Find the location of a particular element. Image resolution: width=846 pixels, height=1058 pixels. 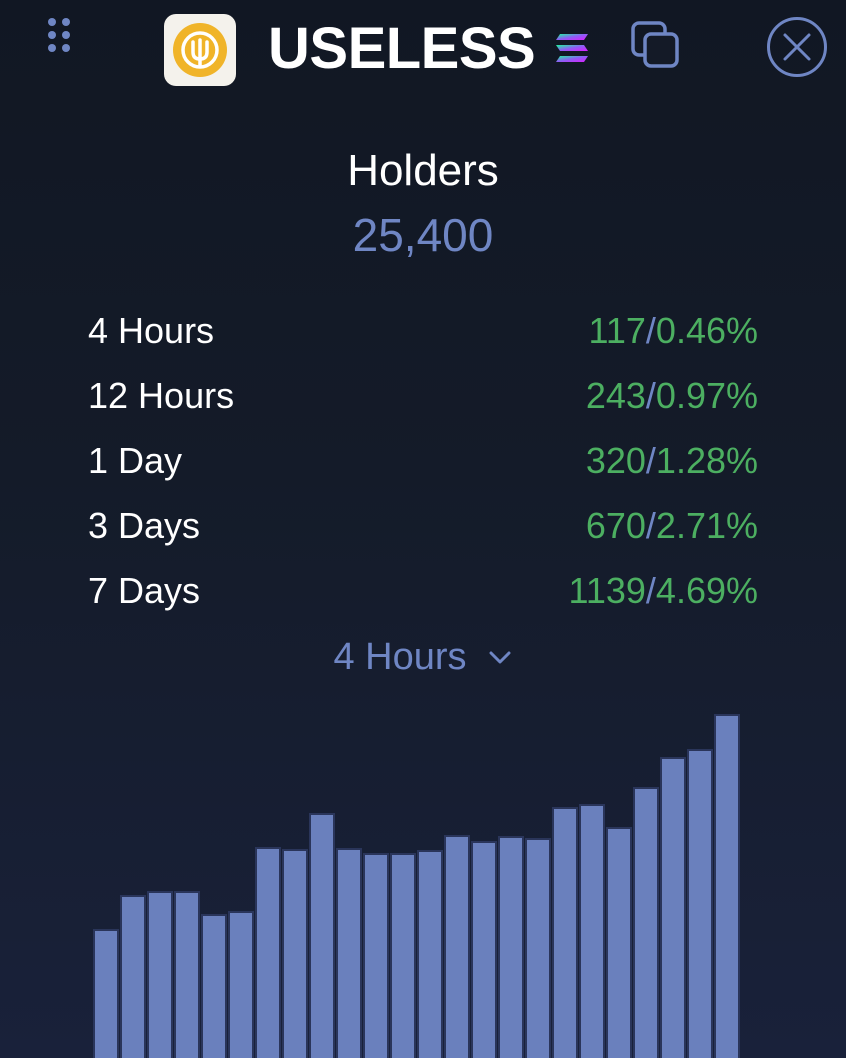

token-name: USELESS is located at coordinates (402, 48).